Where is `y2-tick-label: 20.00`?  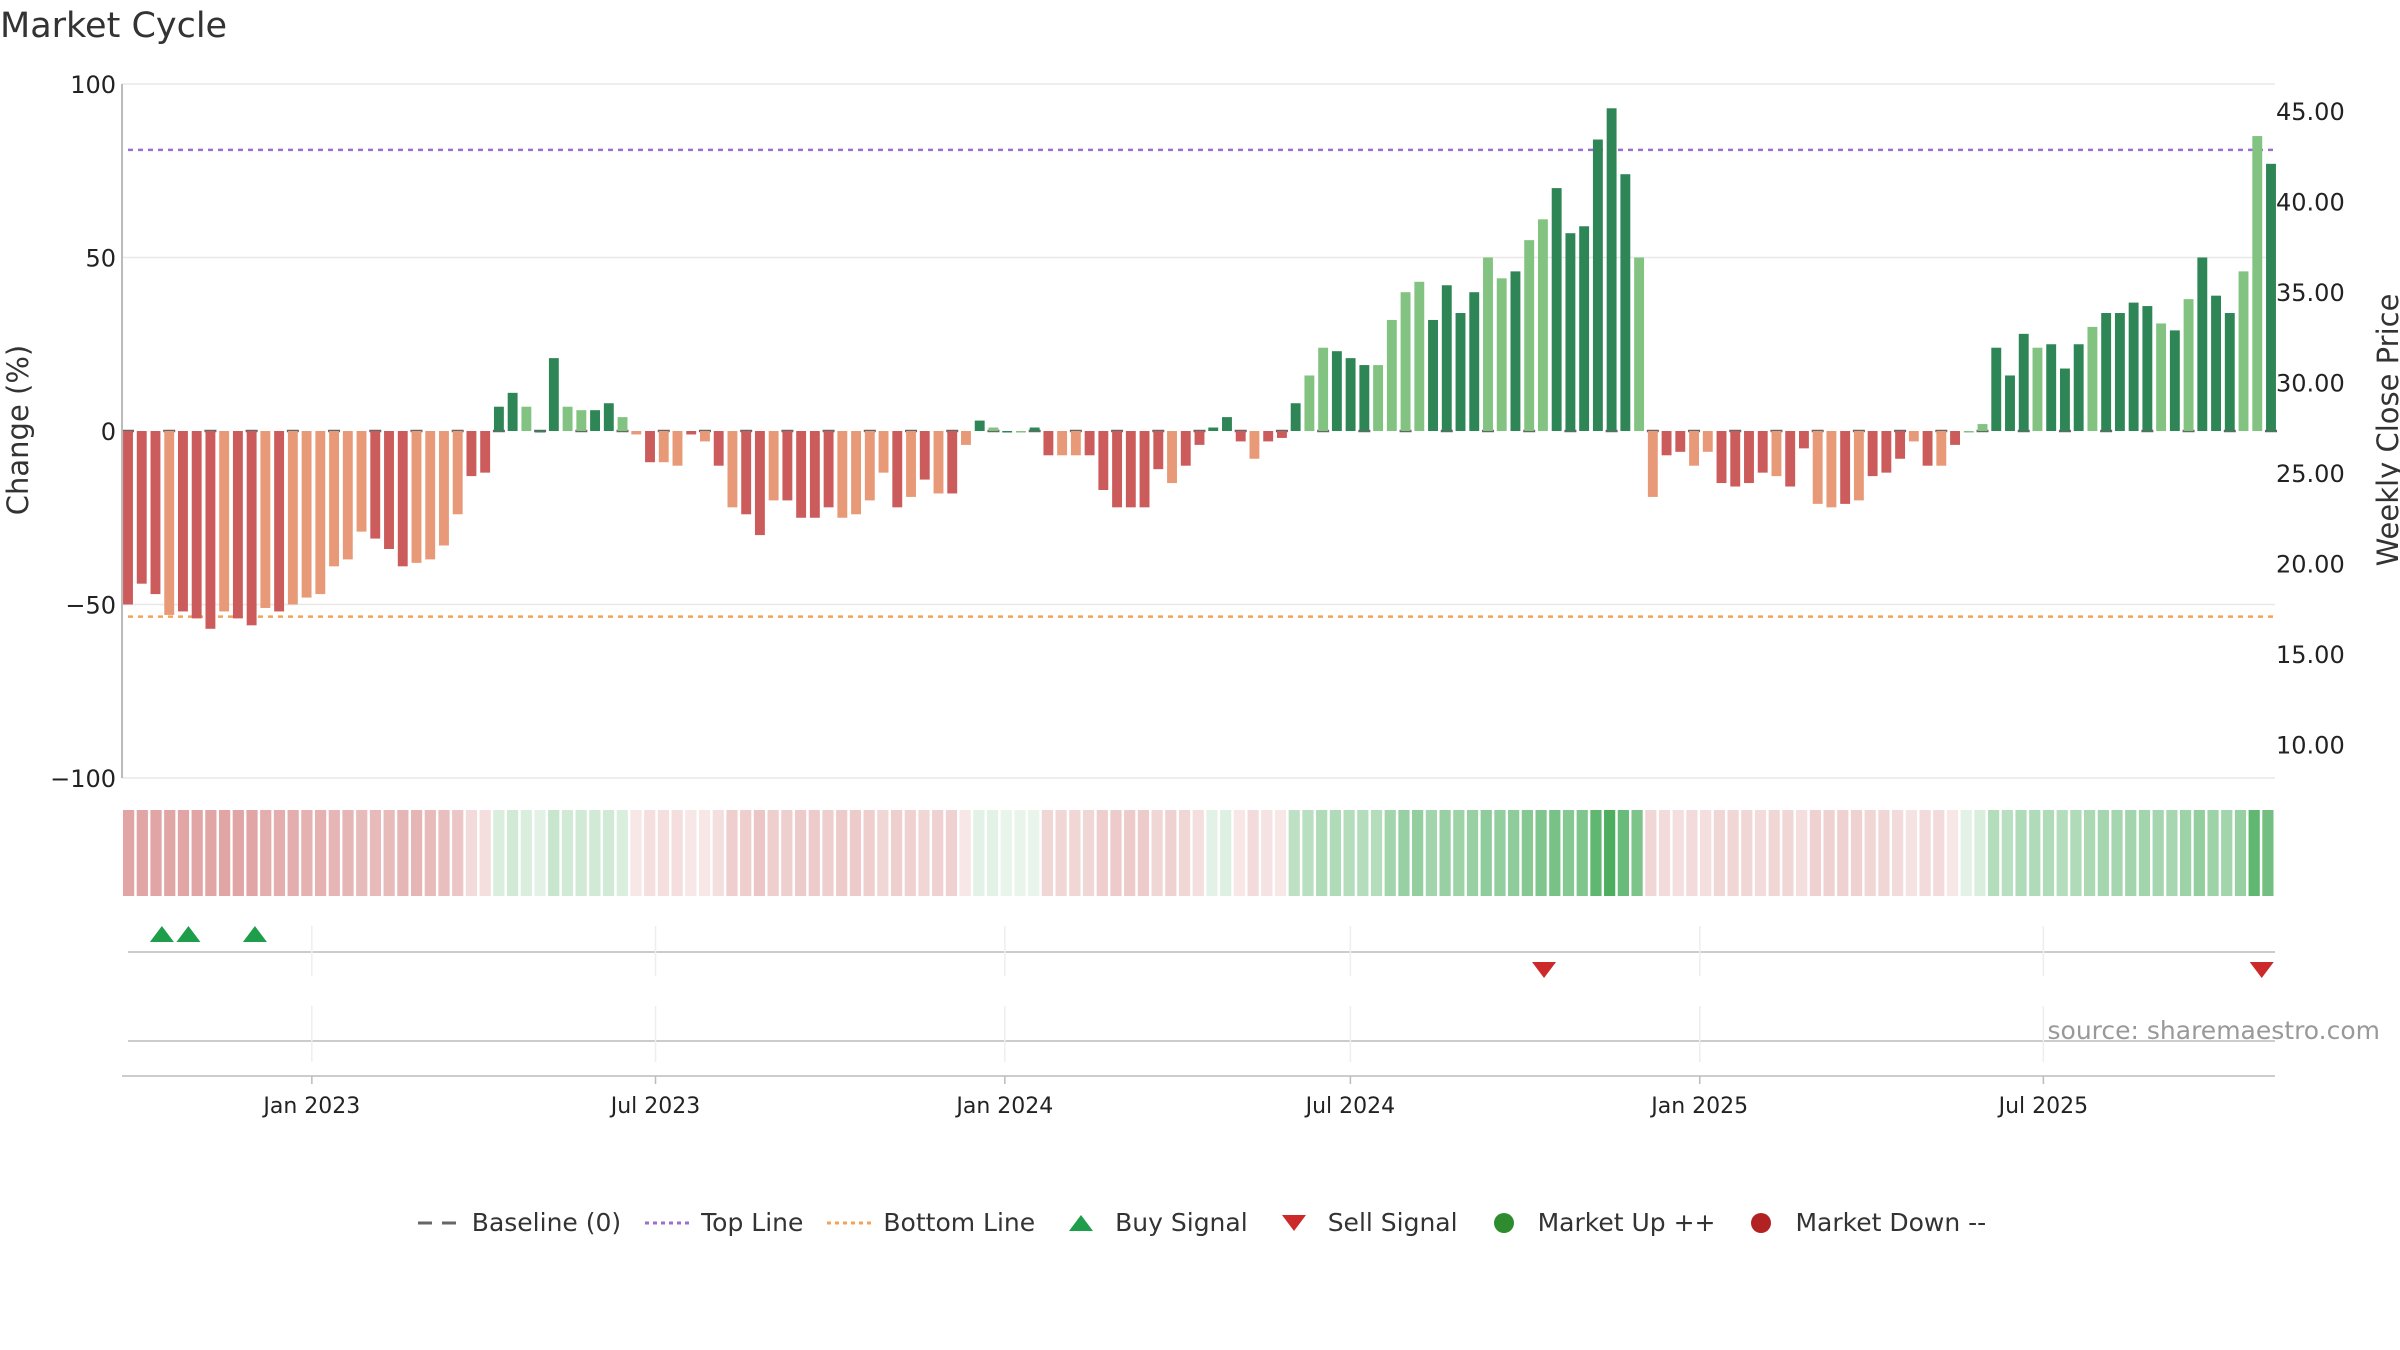 y2-tick-label: 20.00 is located at coordinates (2310, 565).